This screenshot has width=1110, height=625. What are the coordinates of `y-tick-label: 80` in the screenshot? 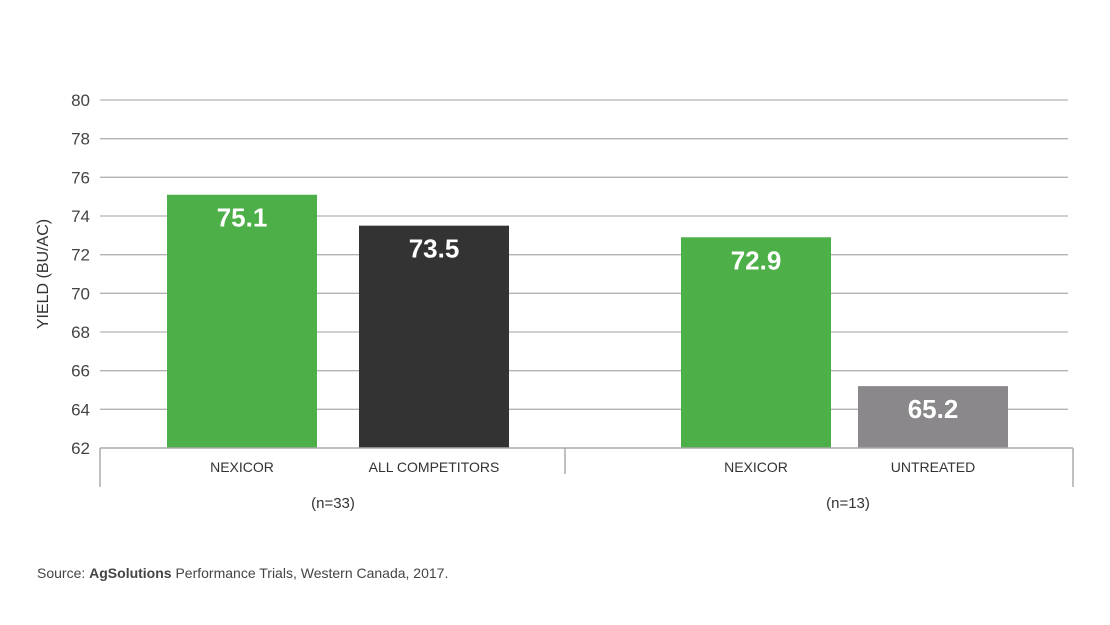 It's located at (80, 100).